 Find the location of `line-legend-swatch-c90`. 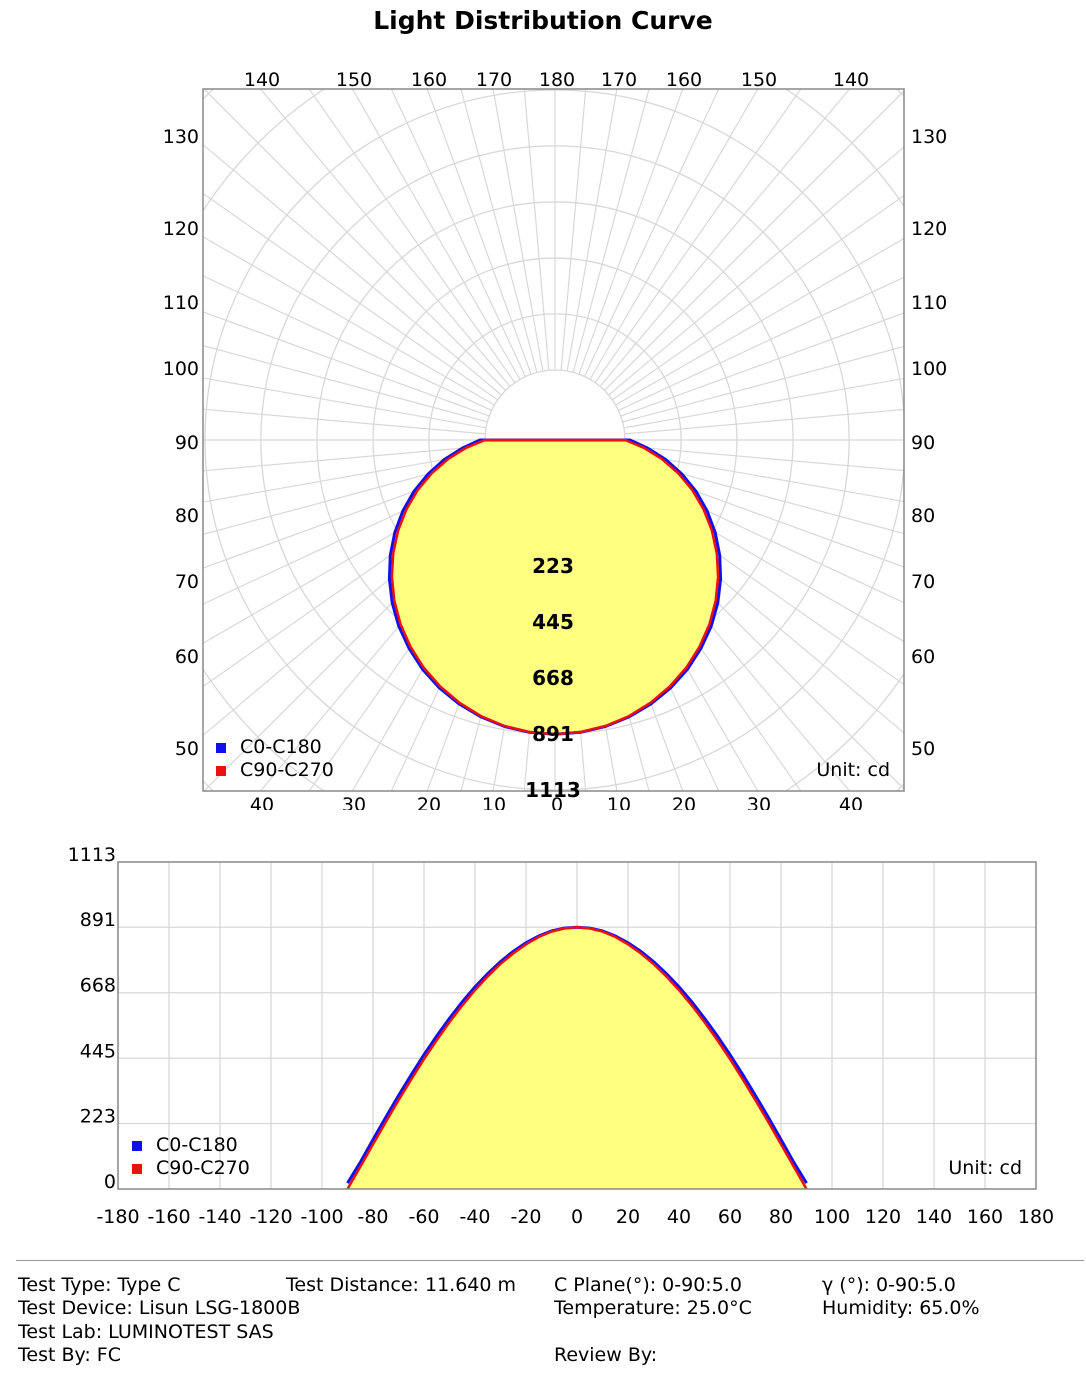

line-legend-swatch-c90 is located at coordinates (137, 1169).